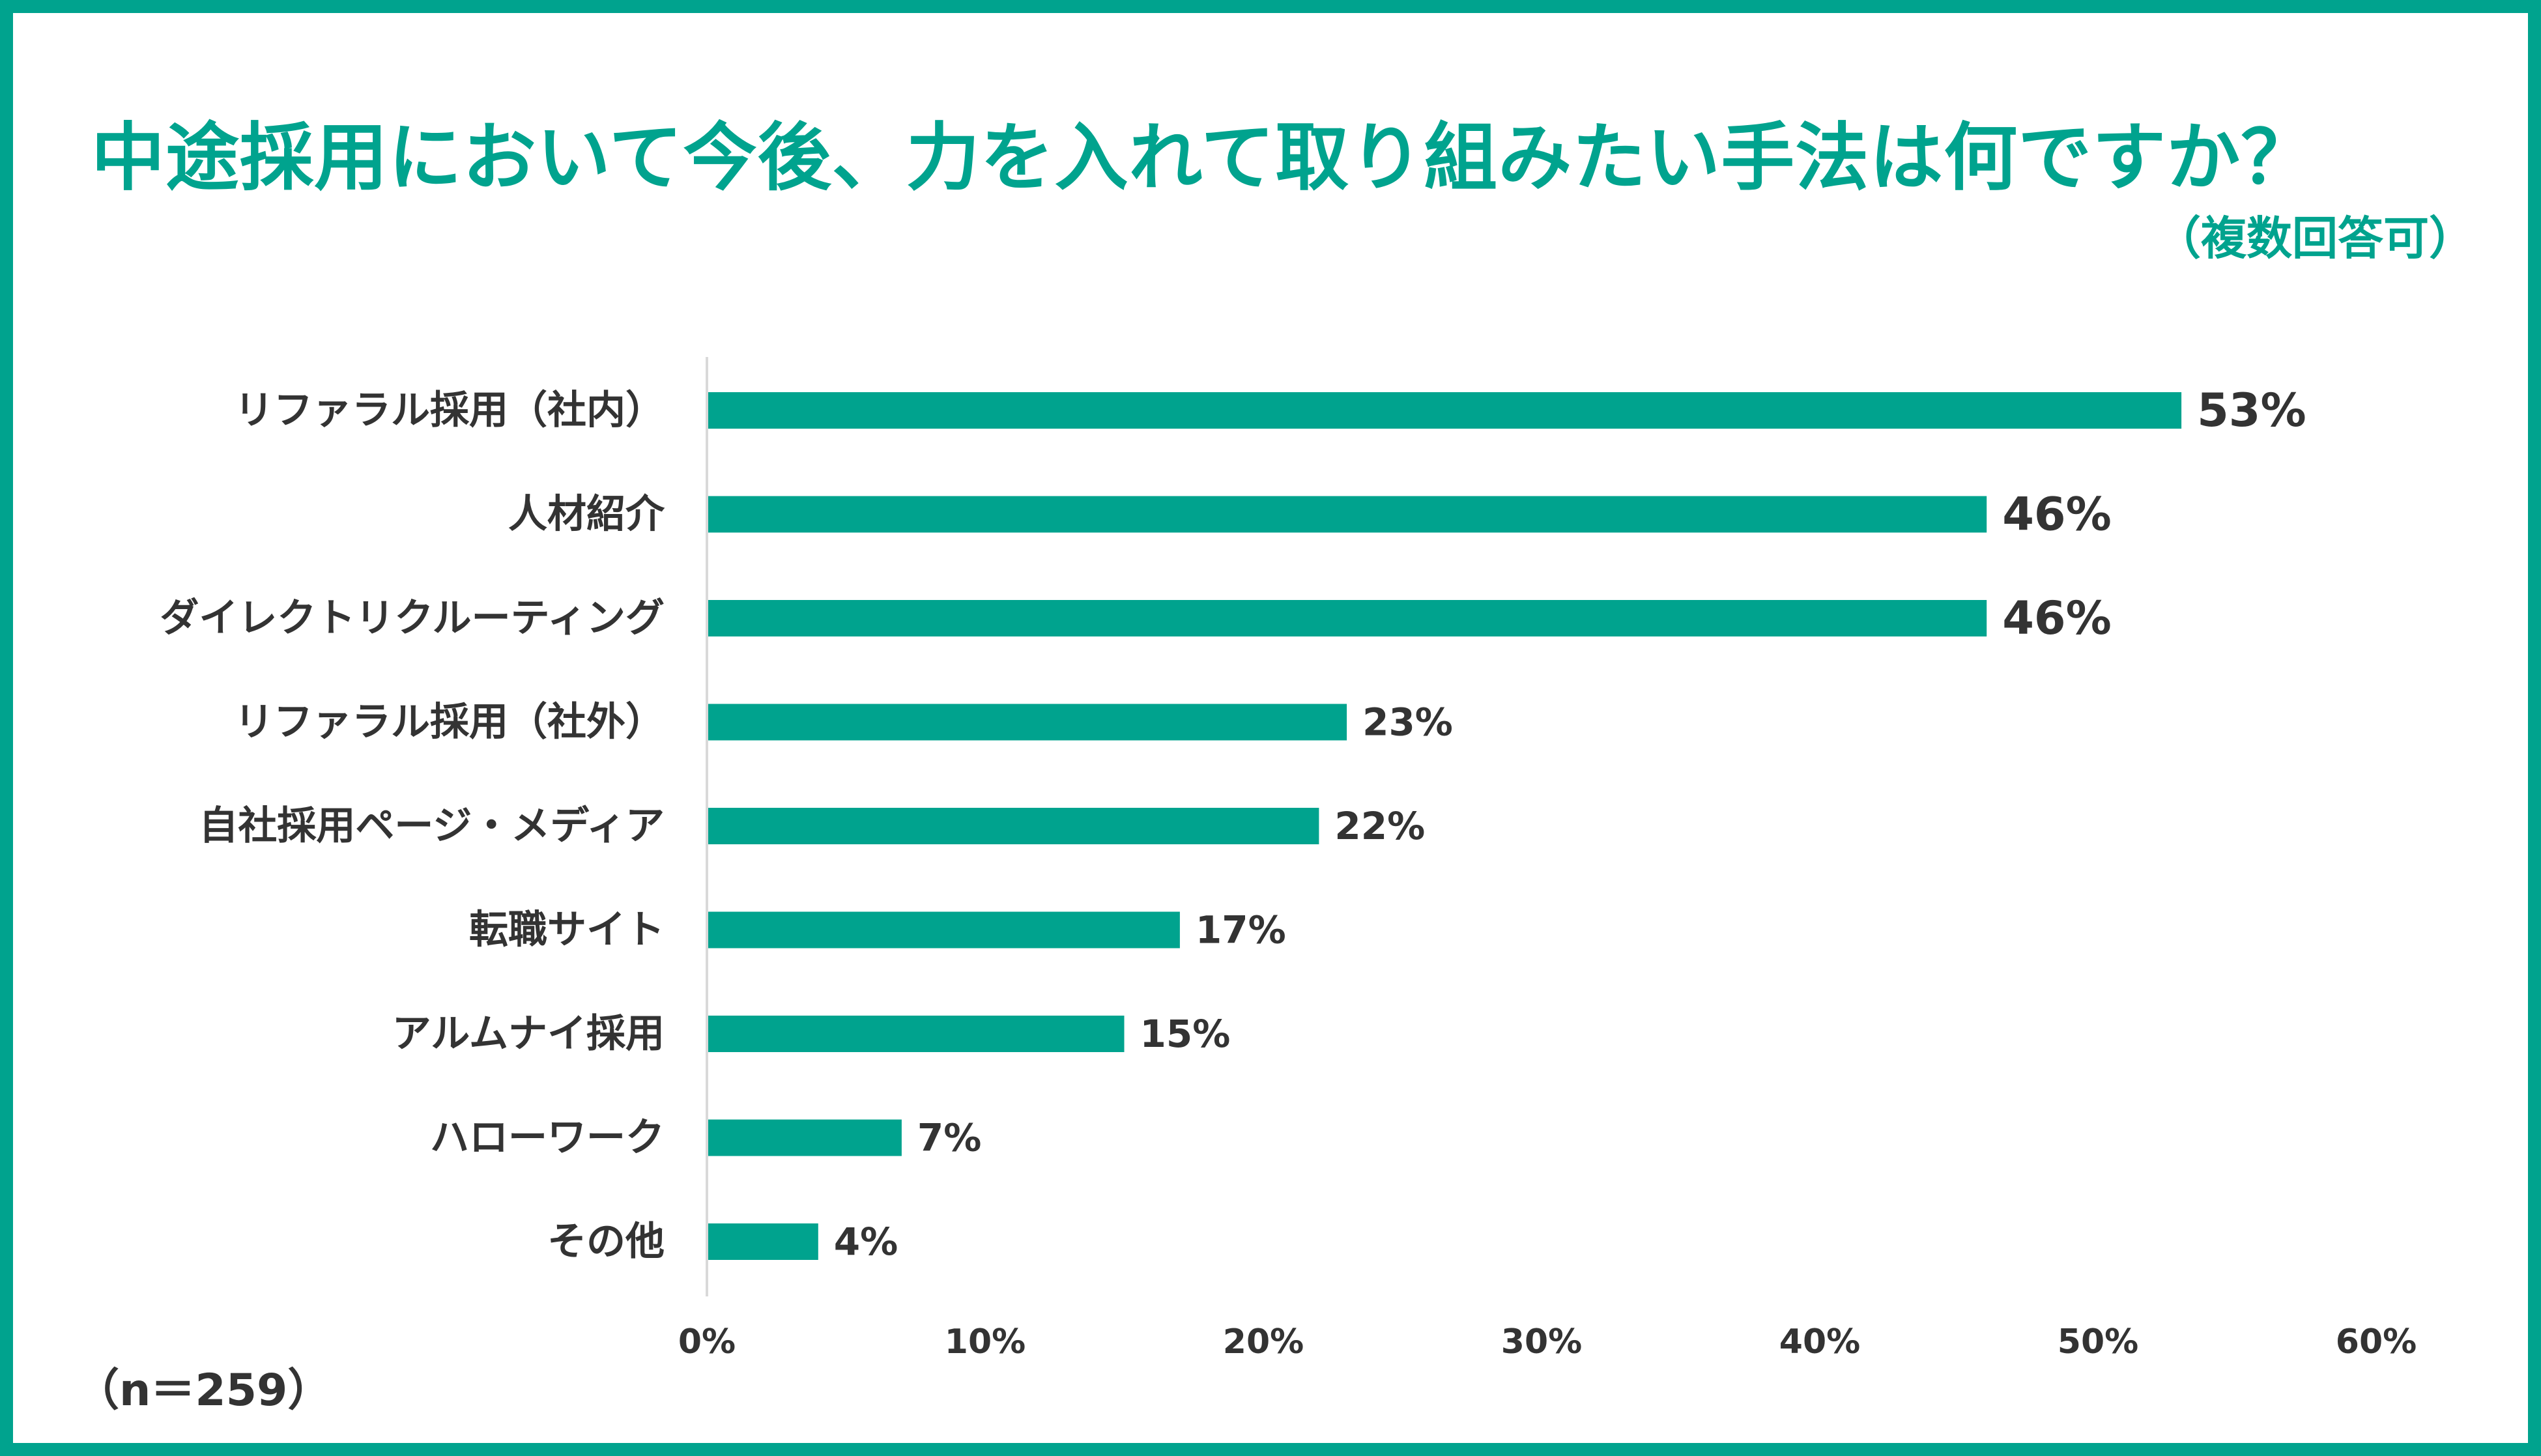  What do you see at coordinates (450, 410) in the screenshot?
I see `category-label-0: リファラル採用（社内）` at bounding box center [450, 410].